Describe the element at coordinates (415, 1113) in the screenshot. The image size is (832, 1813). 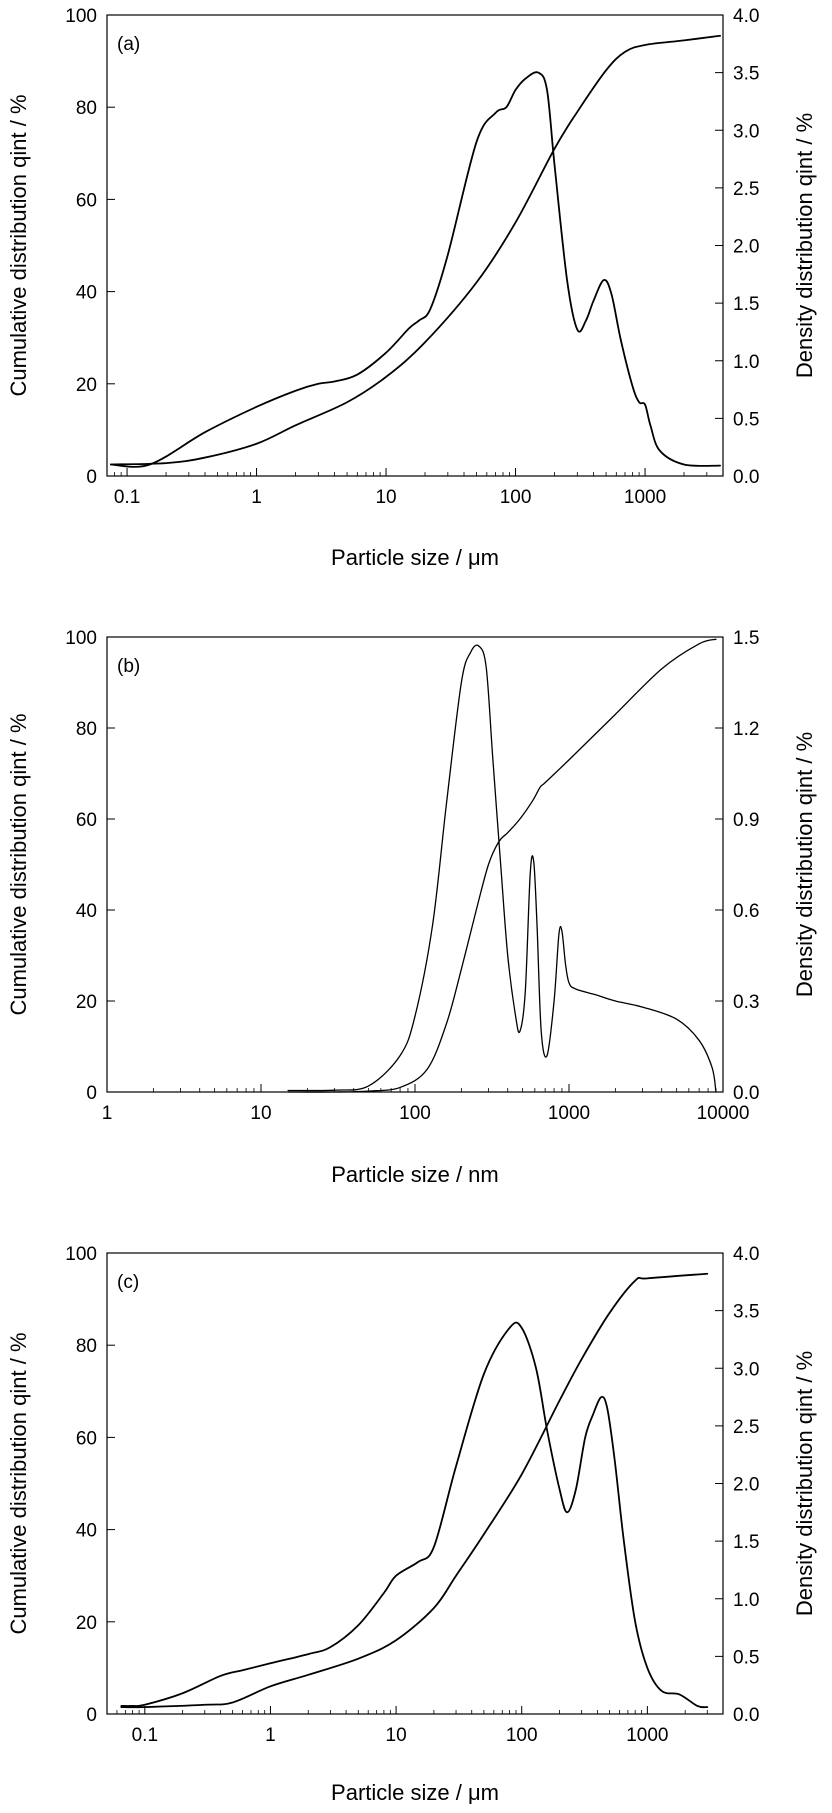
I see `panel-b-x-tick-label: 100` at that location.